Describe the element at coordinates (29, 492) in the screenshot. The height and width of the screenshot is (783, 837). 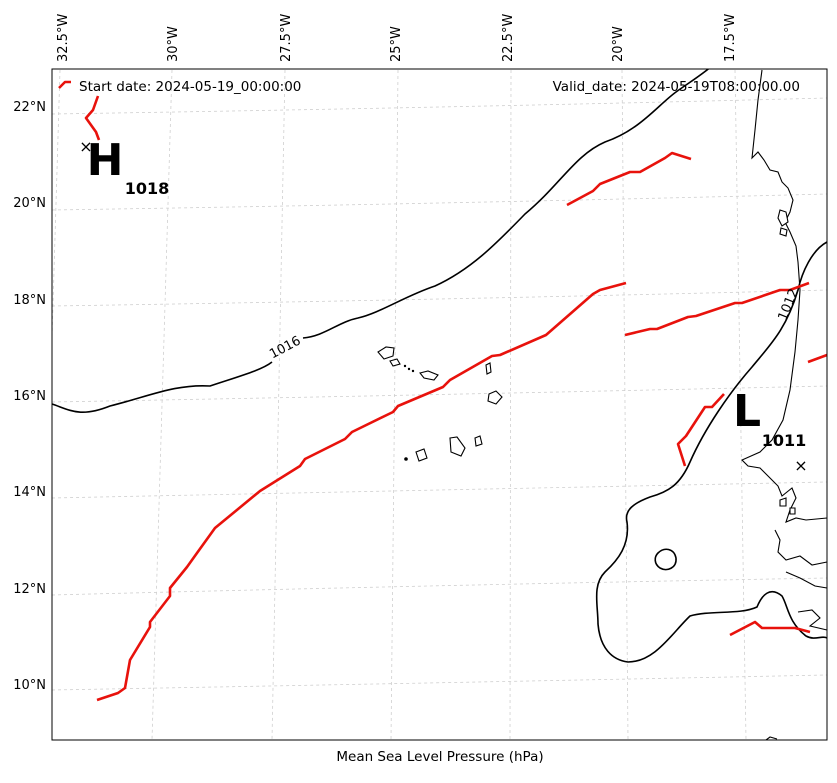
I see `lat-tick: 14°N` at that location.